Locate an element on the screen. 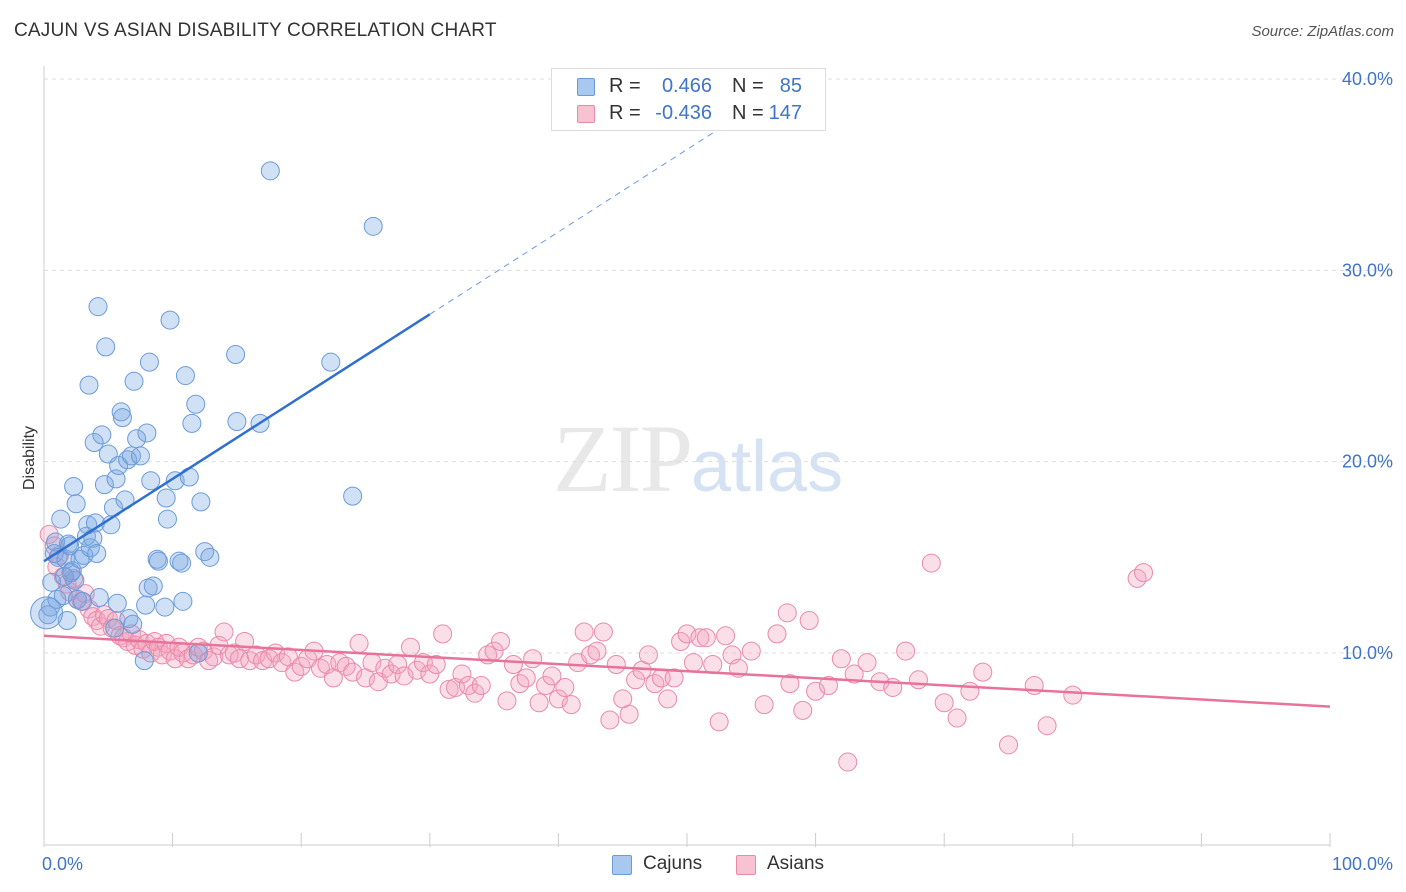 Image resolution: width=1406 pixels, height=892 pixels. y-tick-labels: 10.0% 20.0% 30.0% 40.0% is located at coordinates (1367, 366).